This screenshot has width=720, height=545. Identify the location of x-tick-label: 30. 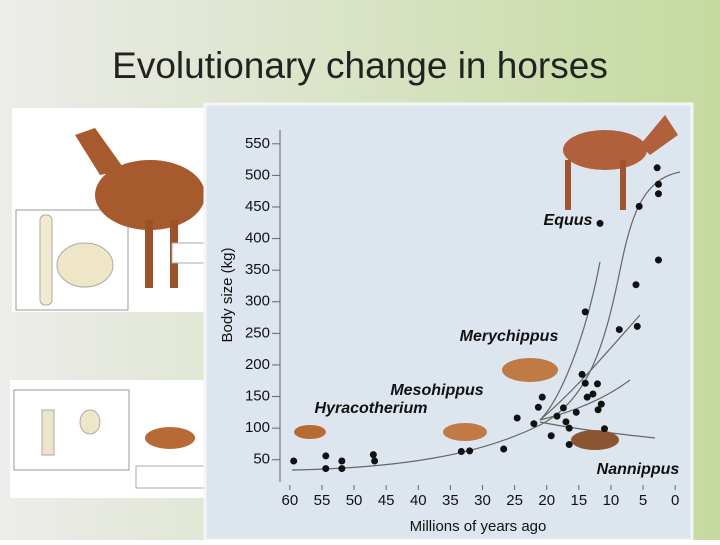
(482, 500).